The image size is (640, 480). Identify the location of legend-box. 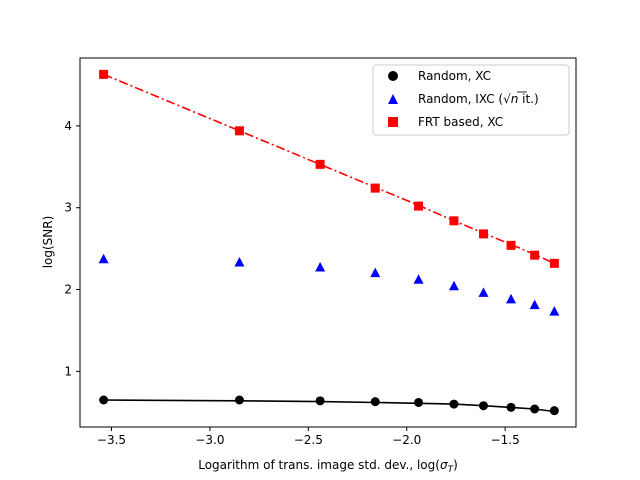
(471, 100).